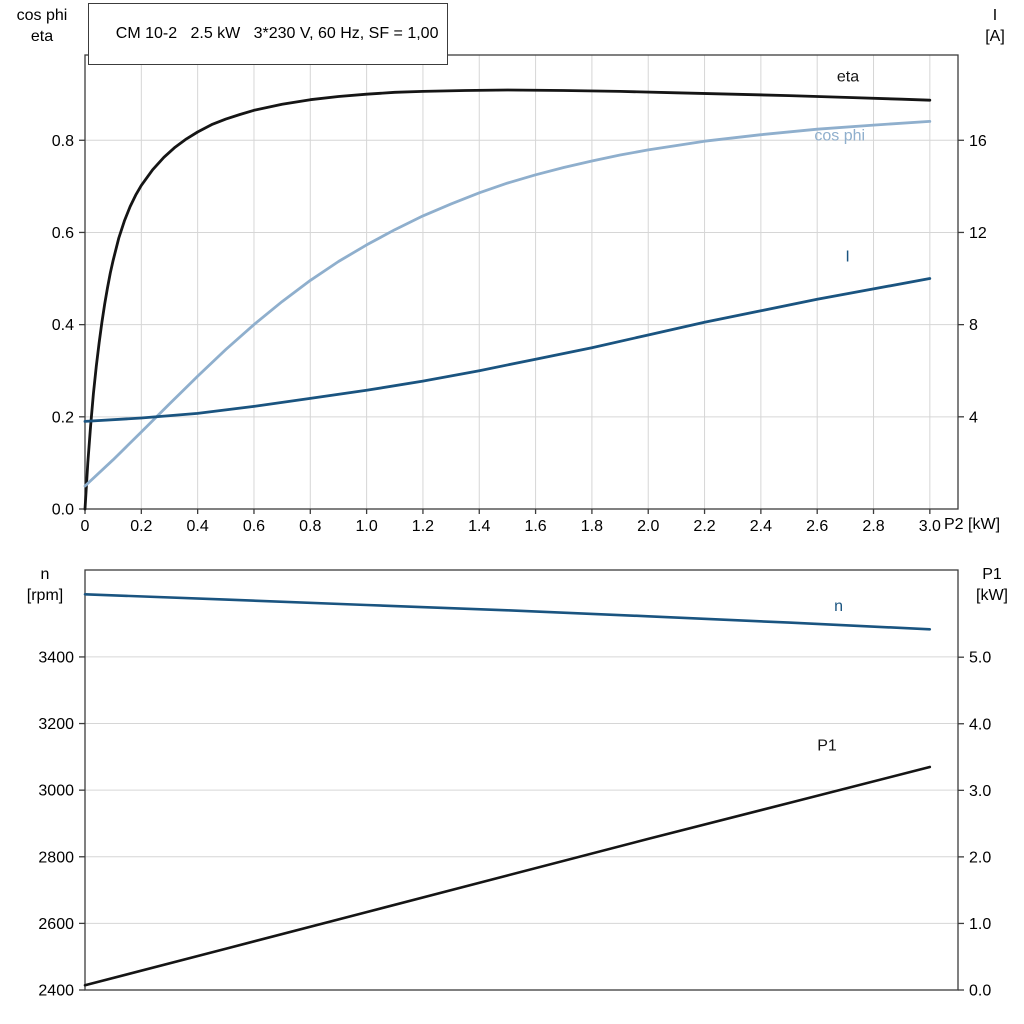 This screenshot has height=1024, width=1024. What do you see at coordinates (45, 585) in the screenshot?
I see `left-axis-title-bottom: n [rpm]` at bounding box center [45, 585].